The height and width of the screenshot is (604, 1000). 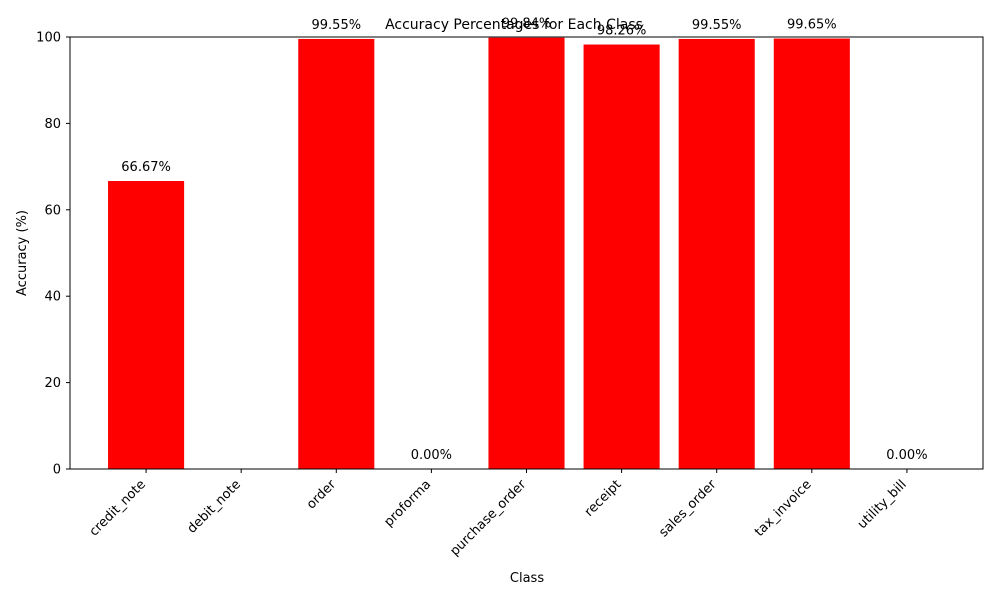 What do you see at coordinates (52, 210) in the screenshot?
I see `y-tick-label: 60` at bounding box center [52, 210].